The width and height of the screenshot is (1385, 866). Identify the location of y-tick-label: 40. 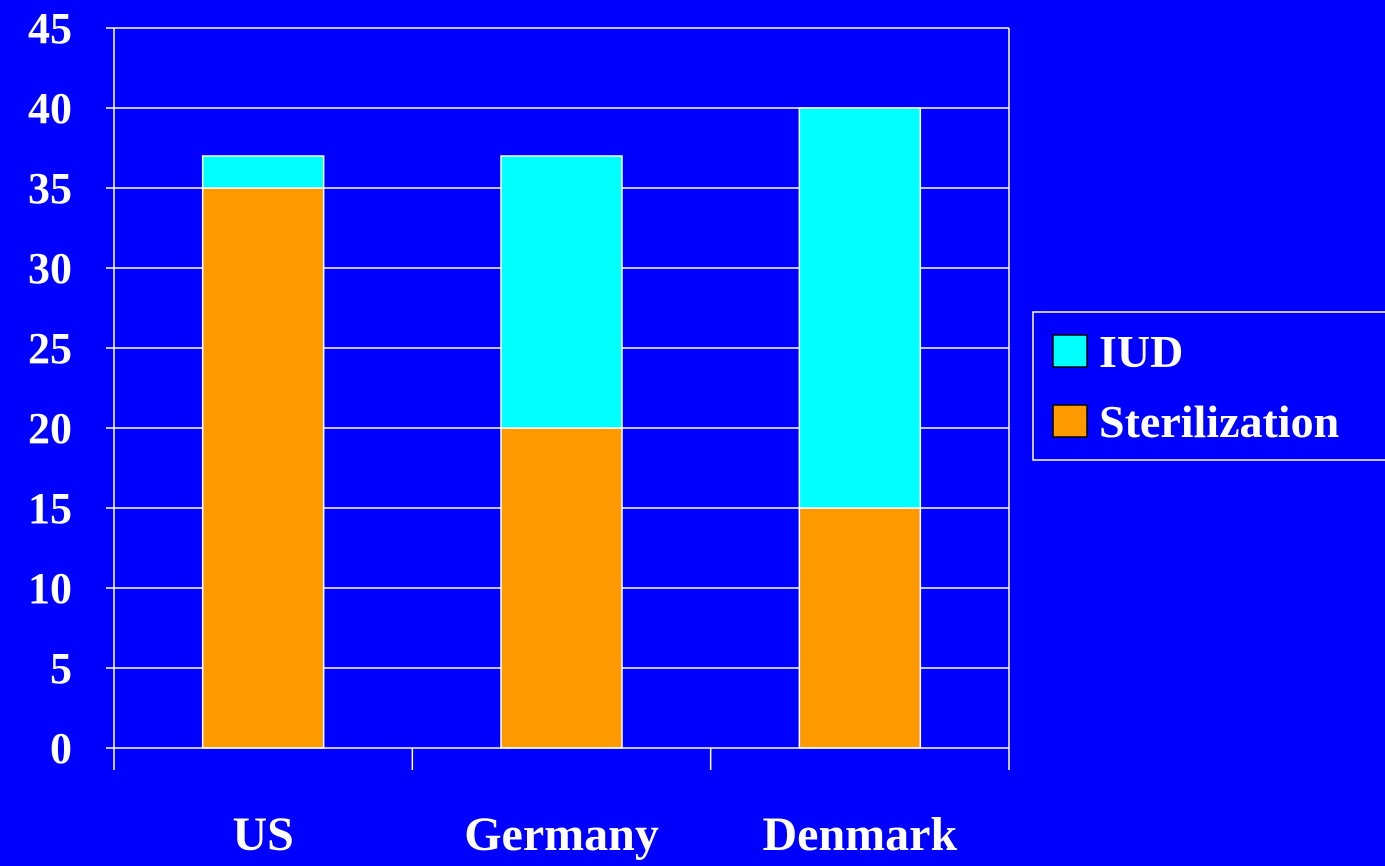
(50, 108).